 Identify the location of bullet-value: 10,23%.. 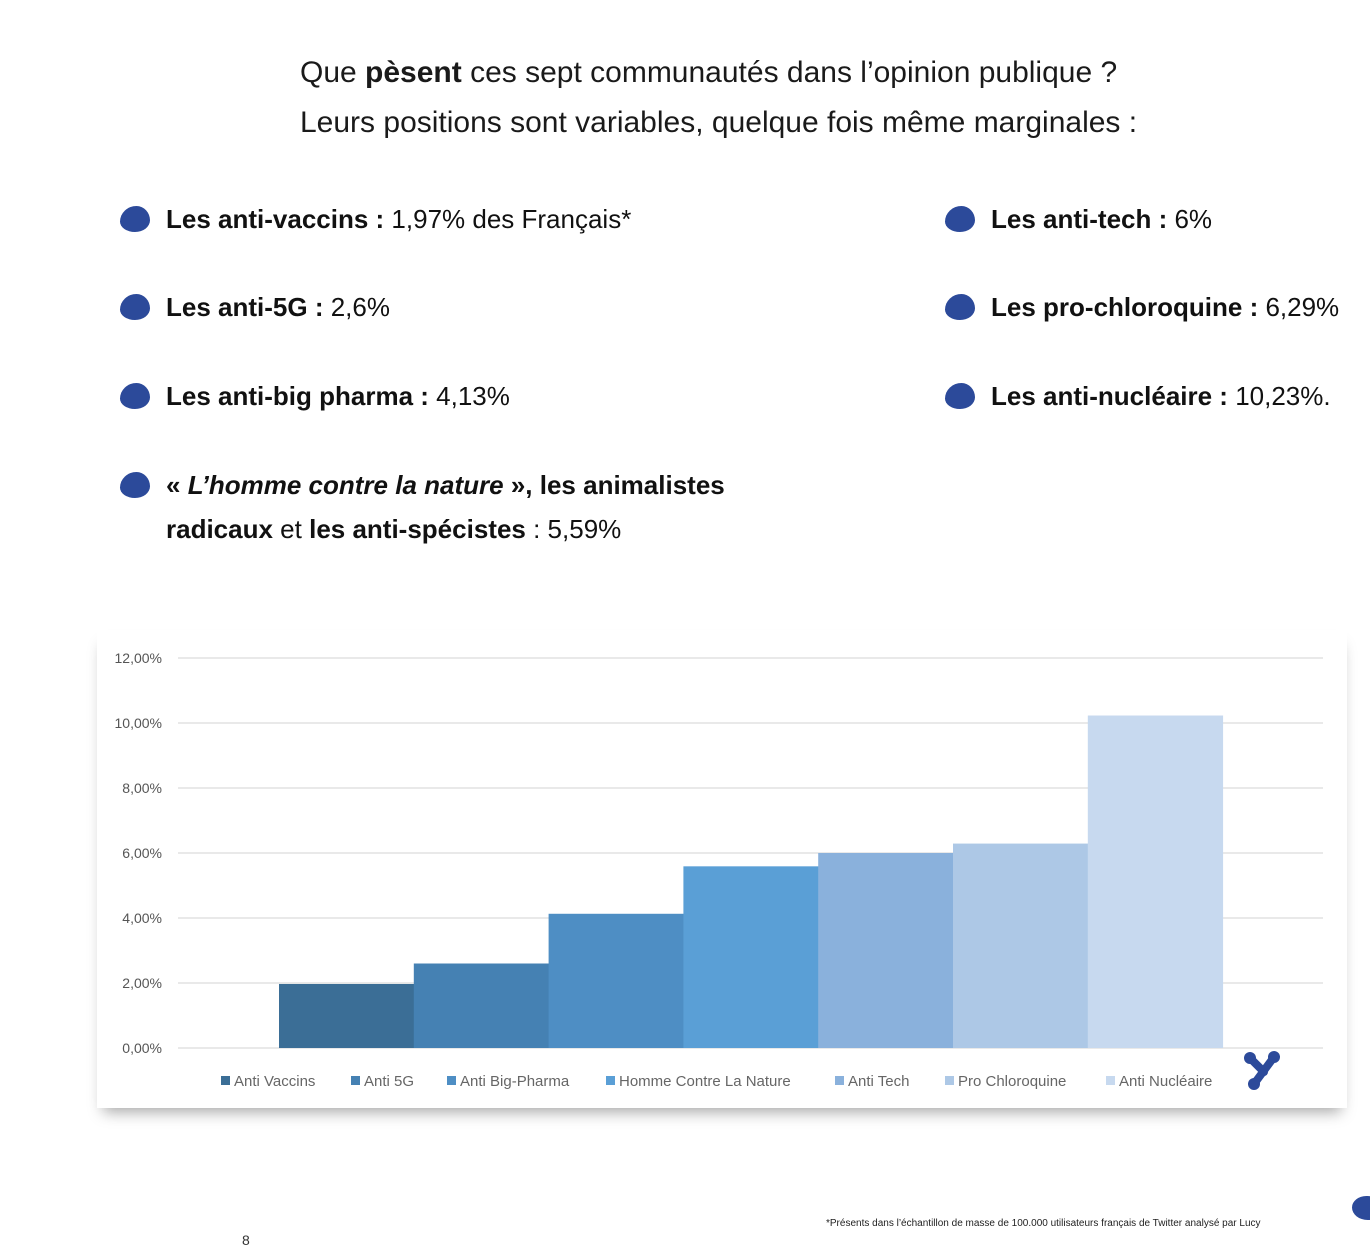
(1279, 396).